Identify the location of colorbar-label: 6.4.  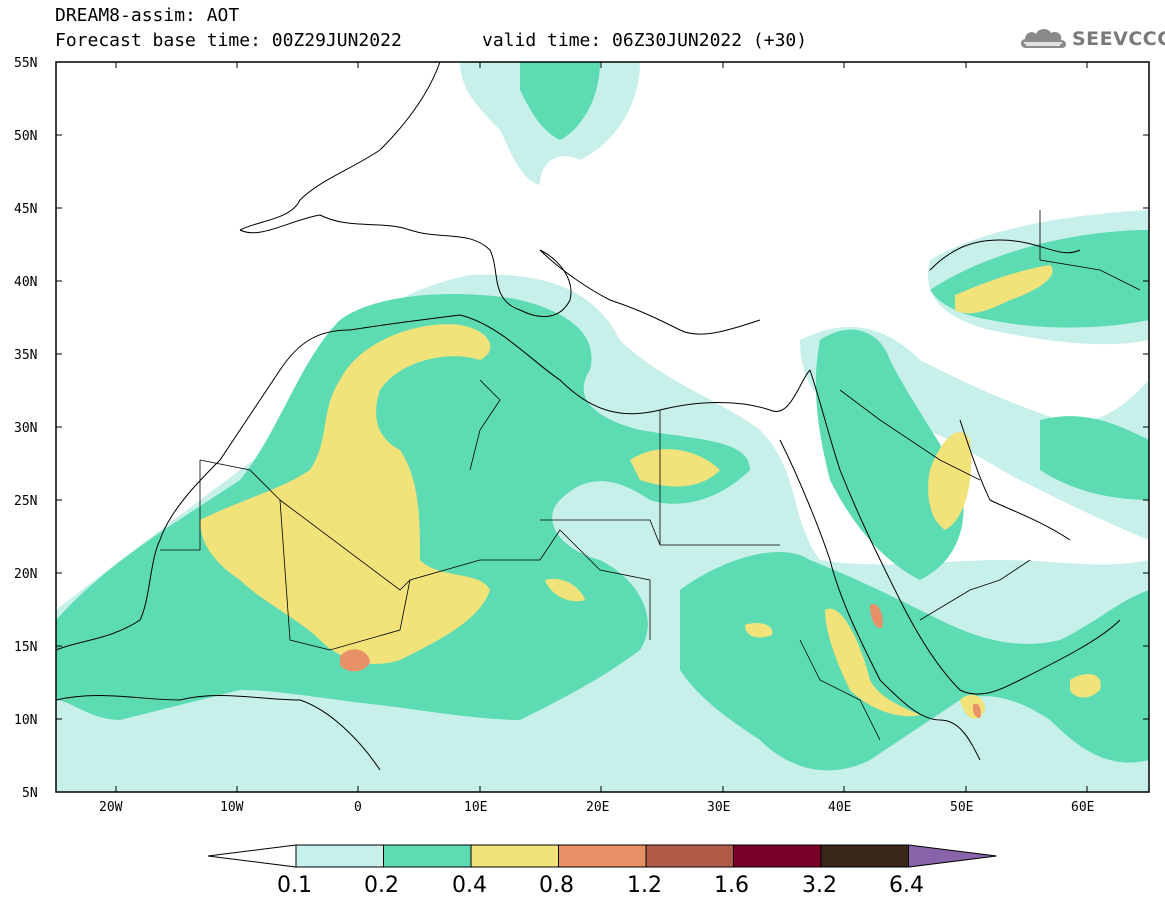
(906, 885).